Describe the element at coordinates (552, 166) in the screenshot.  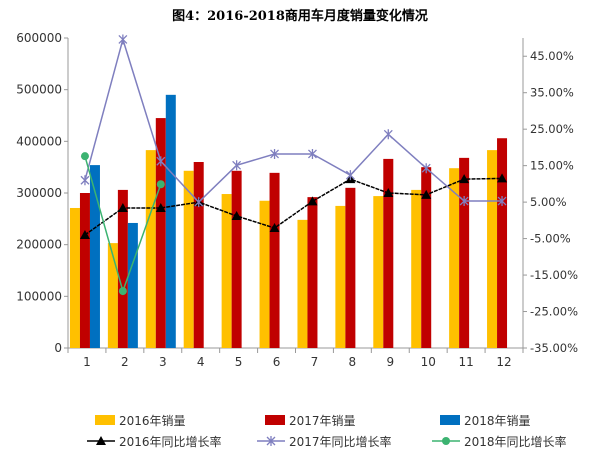
I see `y2-tick-label: 15.00%` at that location.